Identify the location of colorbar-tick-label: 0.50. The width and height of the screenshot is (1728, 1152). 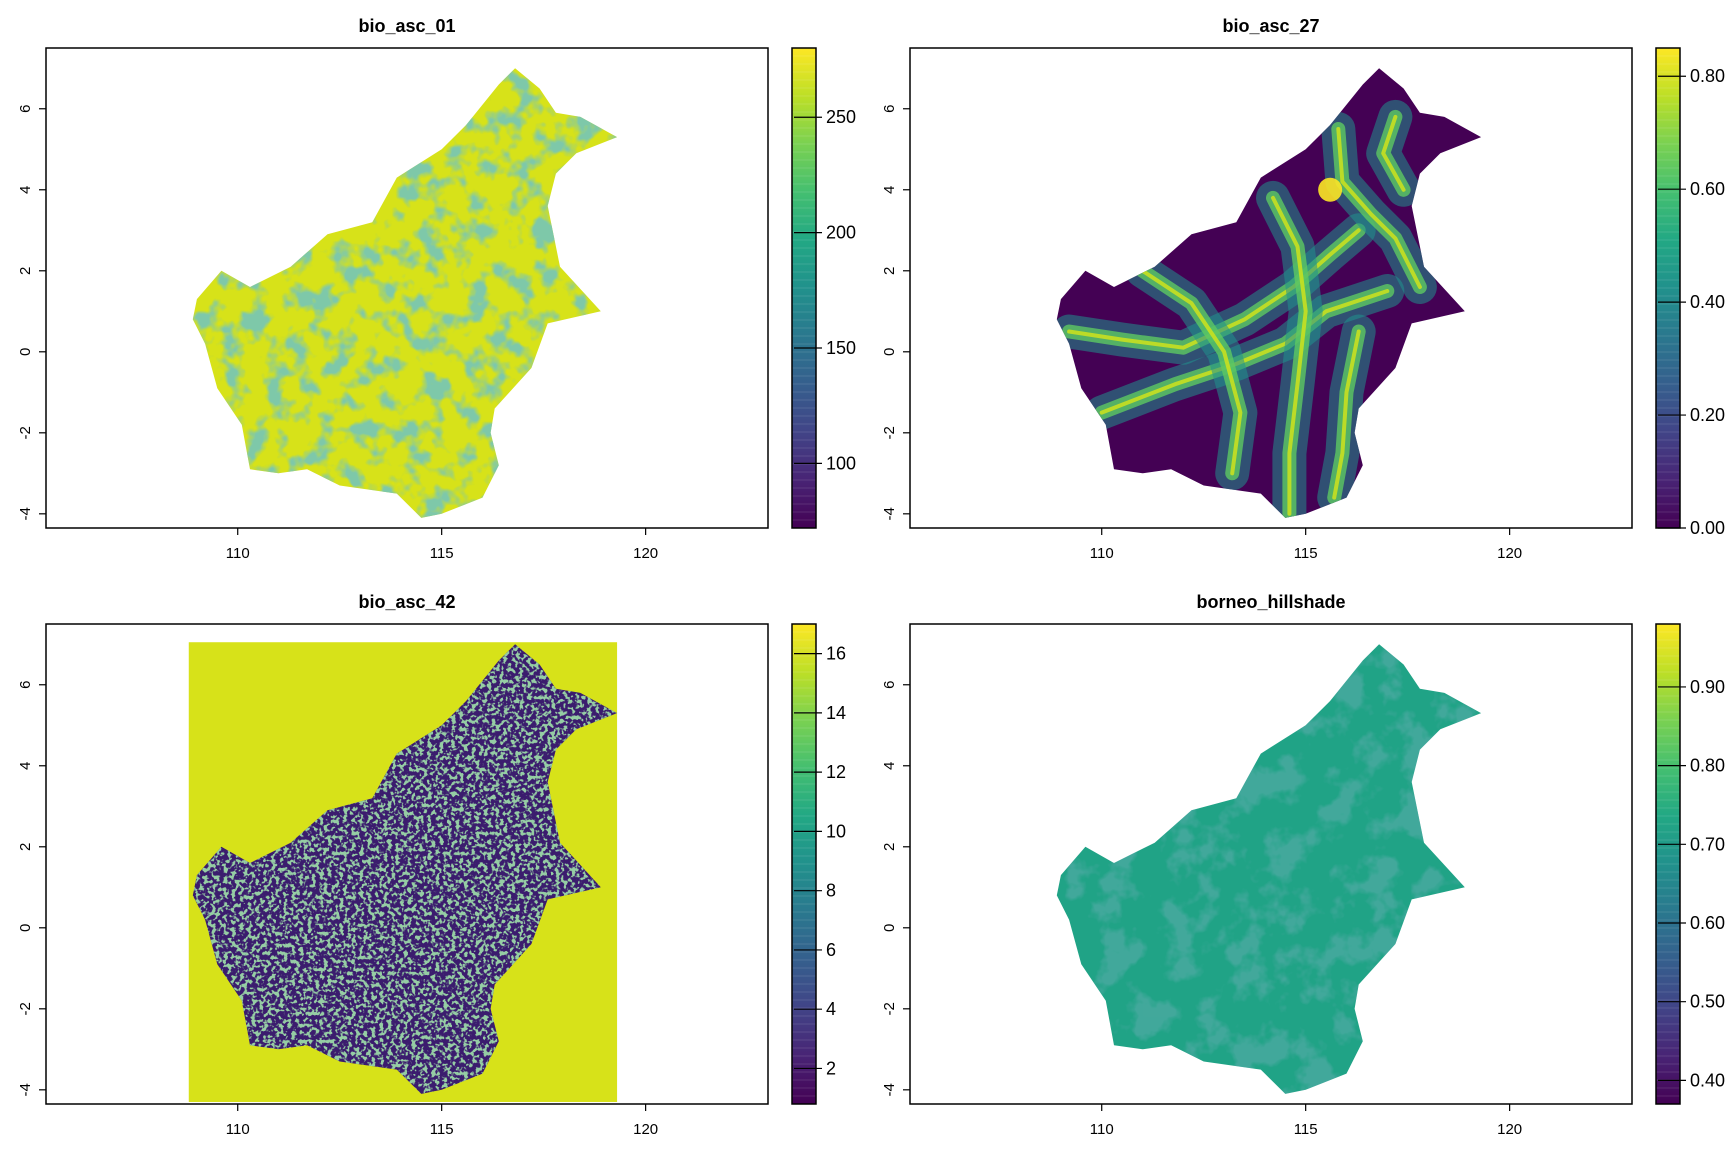
(1707, 1002).